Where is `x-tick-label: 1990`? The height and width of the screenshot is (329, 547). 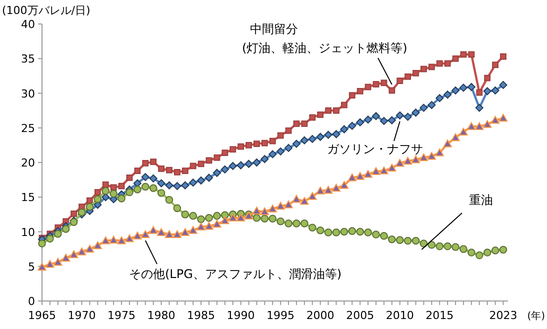 x-tick-label: 1990 is located at coordinates (240, 315).